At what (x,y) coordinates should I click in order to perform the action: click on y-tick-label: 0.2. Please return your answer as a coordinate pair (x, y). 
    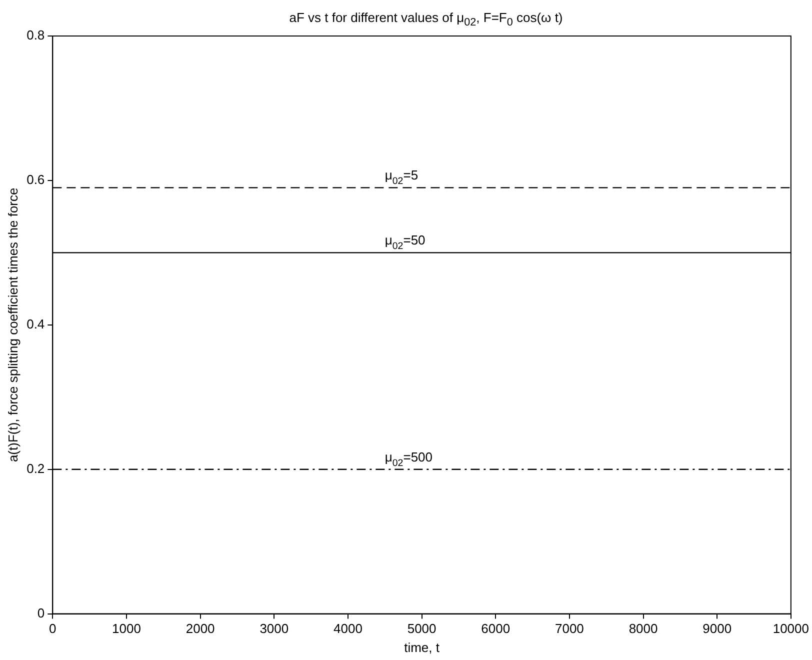
    Looking at the image, I should click on (35, 468).